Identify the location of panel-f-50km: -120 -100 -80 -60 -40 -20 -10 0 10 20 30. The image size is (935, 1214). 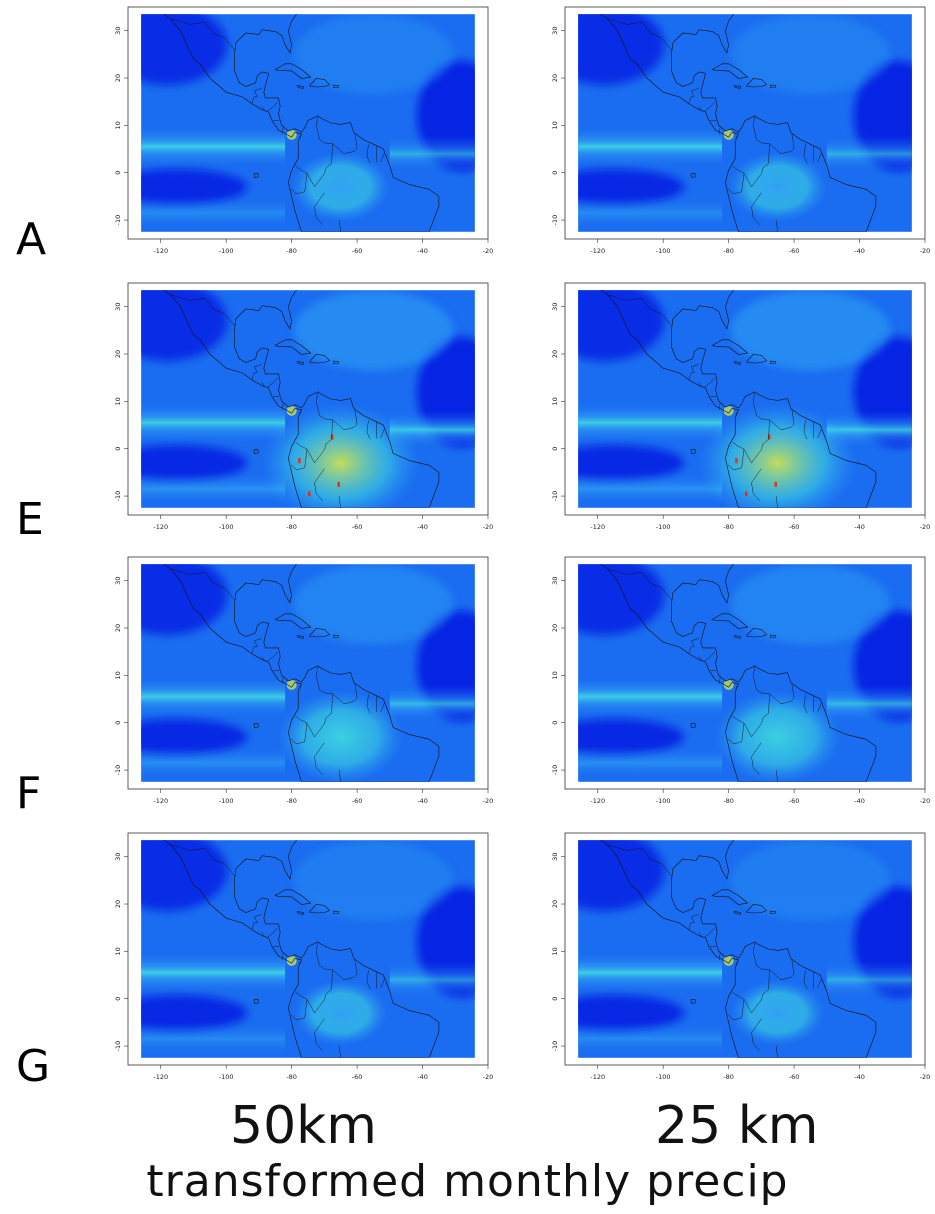
(296, 681).